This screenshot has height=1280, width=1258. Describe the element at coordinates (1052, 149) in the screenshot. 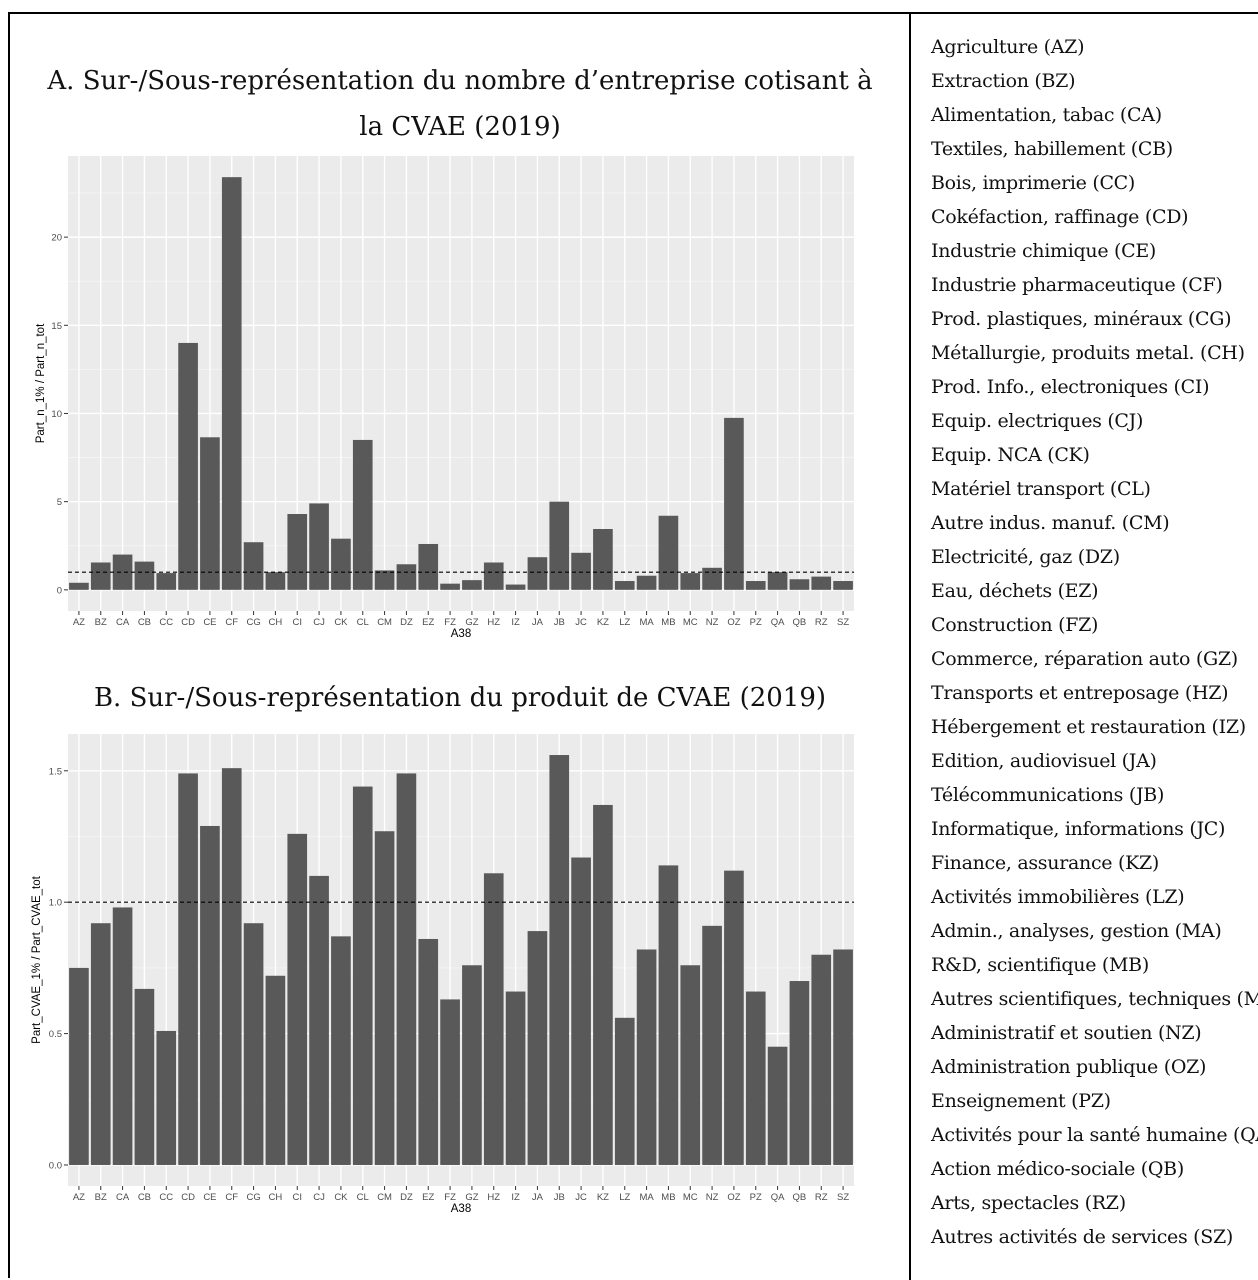

I see `legend-item: Textiles, habillement (CB)` at that location.